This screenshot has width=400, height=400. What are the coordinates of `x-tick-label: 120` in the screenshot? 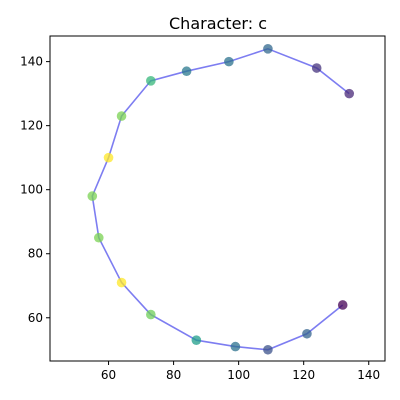 It's located at (303, 375).